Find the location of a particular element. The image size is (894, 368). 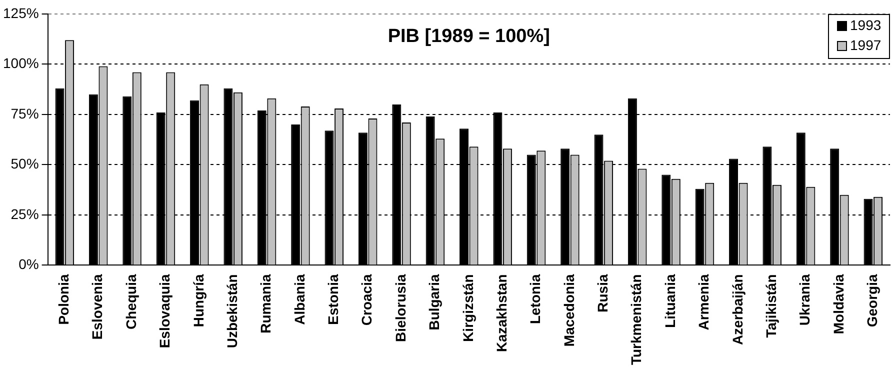

x-tick-label: Macedonia is located at coordinates (568, 310).